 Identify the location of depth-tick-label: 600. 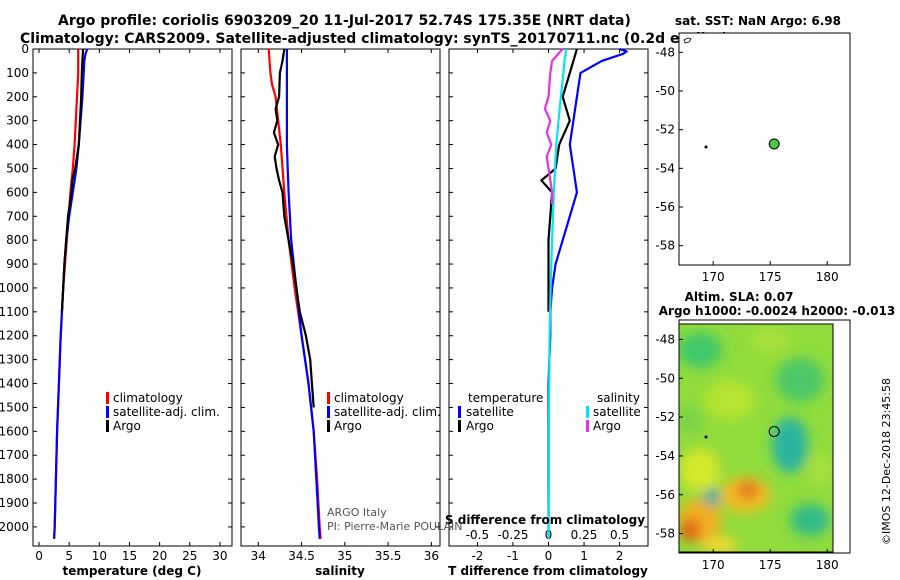
(17, 192).